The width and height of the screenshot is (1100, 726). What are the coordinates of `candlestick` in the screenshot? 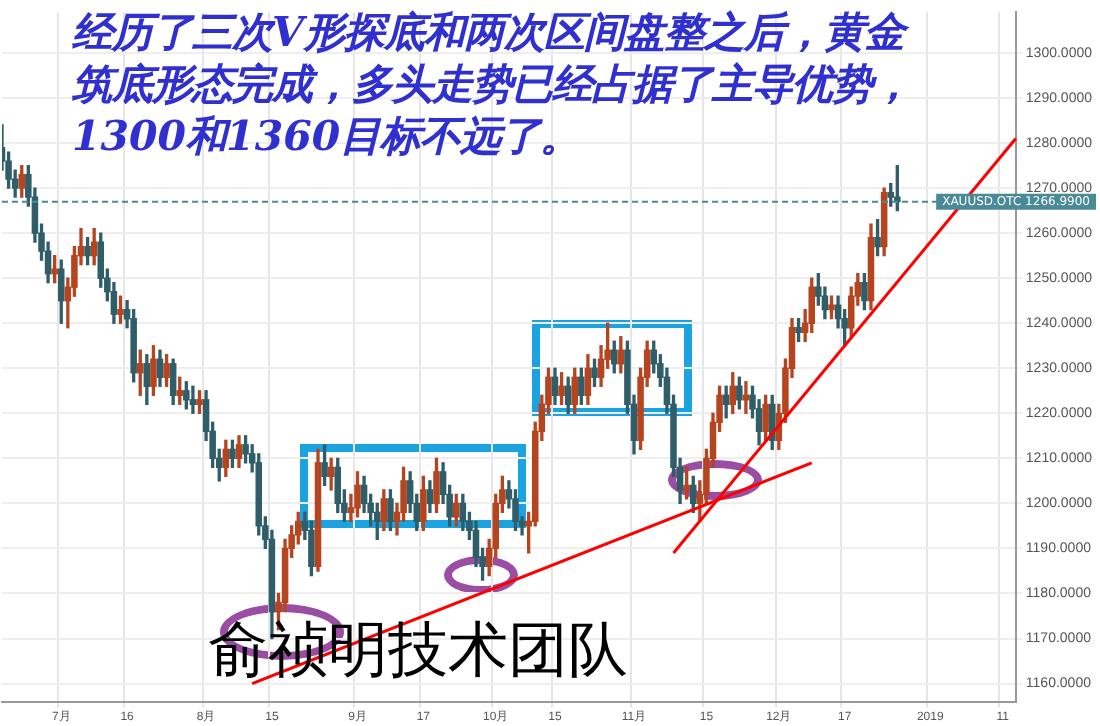 It's located at (193, 399).